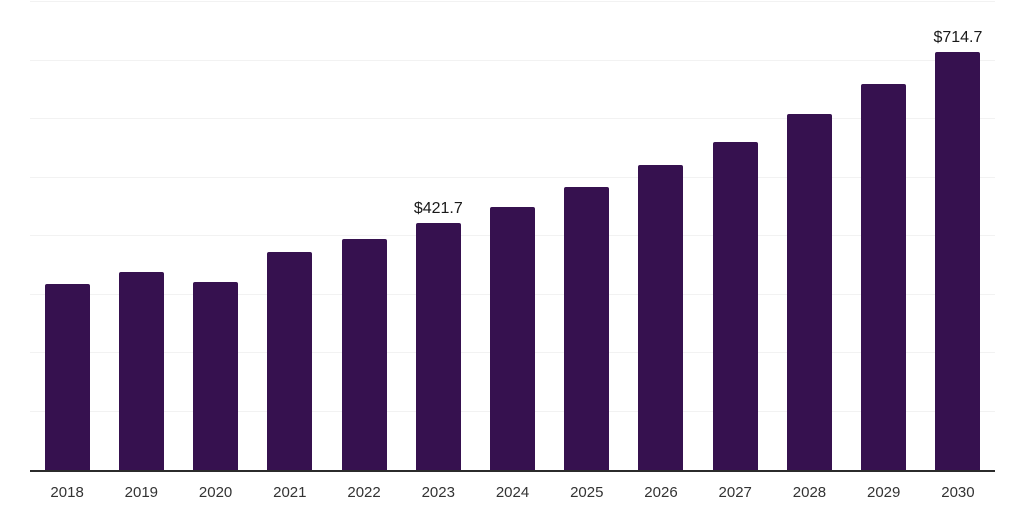 Image resolution: width=1024 pixels, height=512 pixels. What do you see at coordinates (216, 375) in the screenshot?
I see `bar-2020` at bounding box center [216, 375].